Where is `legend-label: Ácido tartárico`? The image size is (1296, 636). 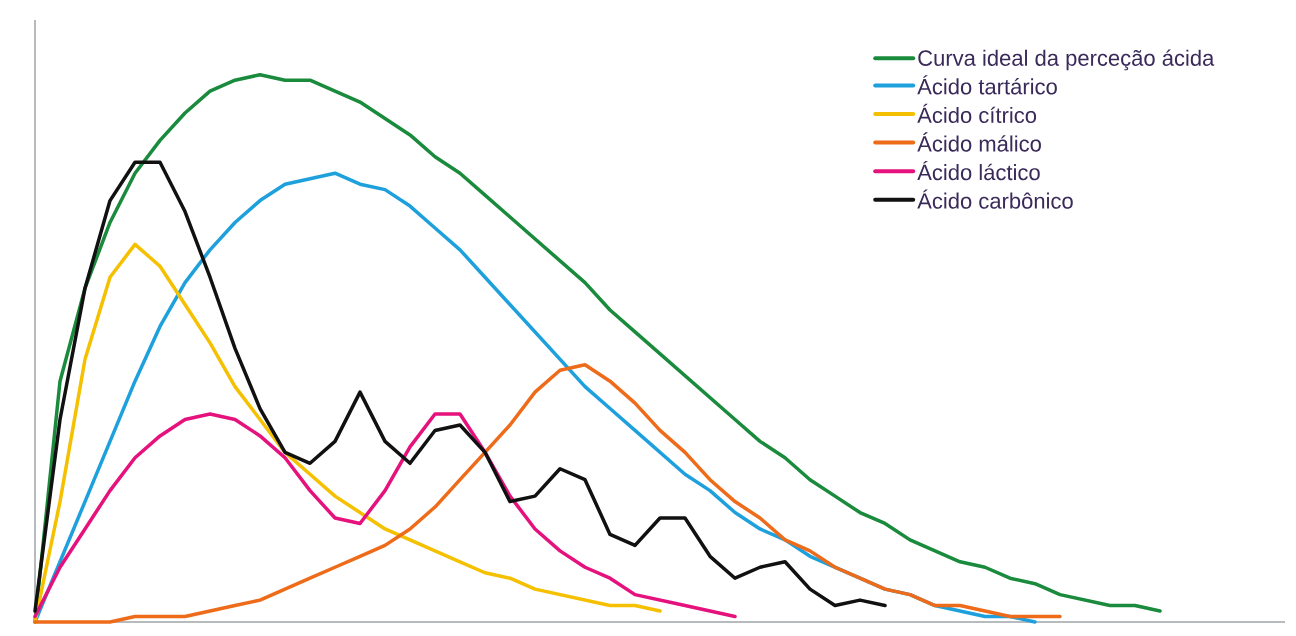
legend-label: Ácido tartárico is located at coordinates (987, 85).